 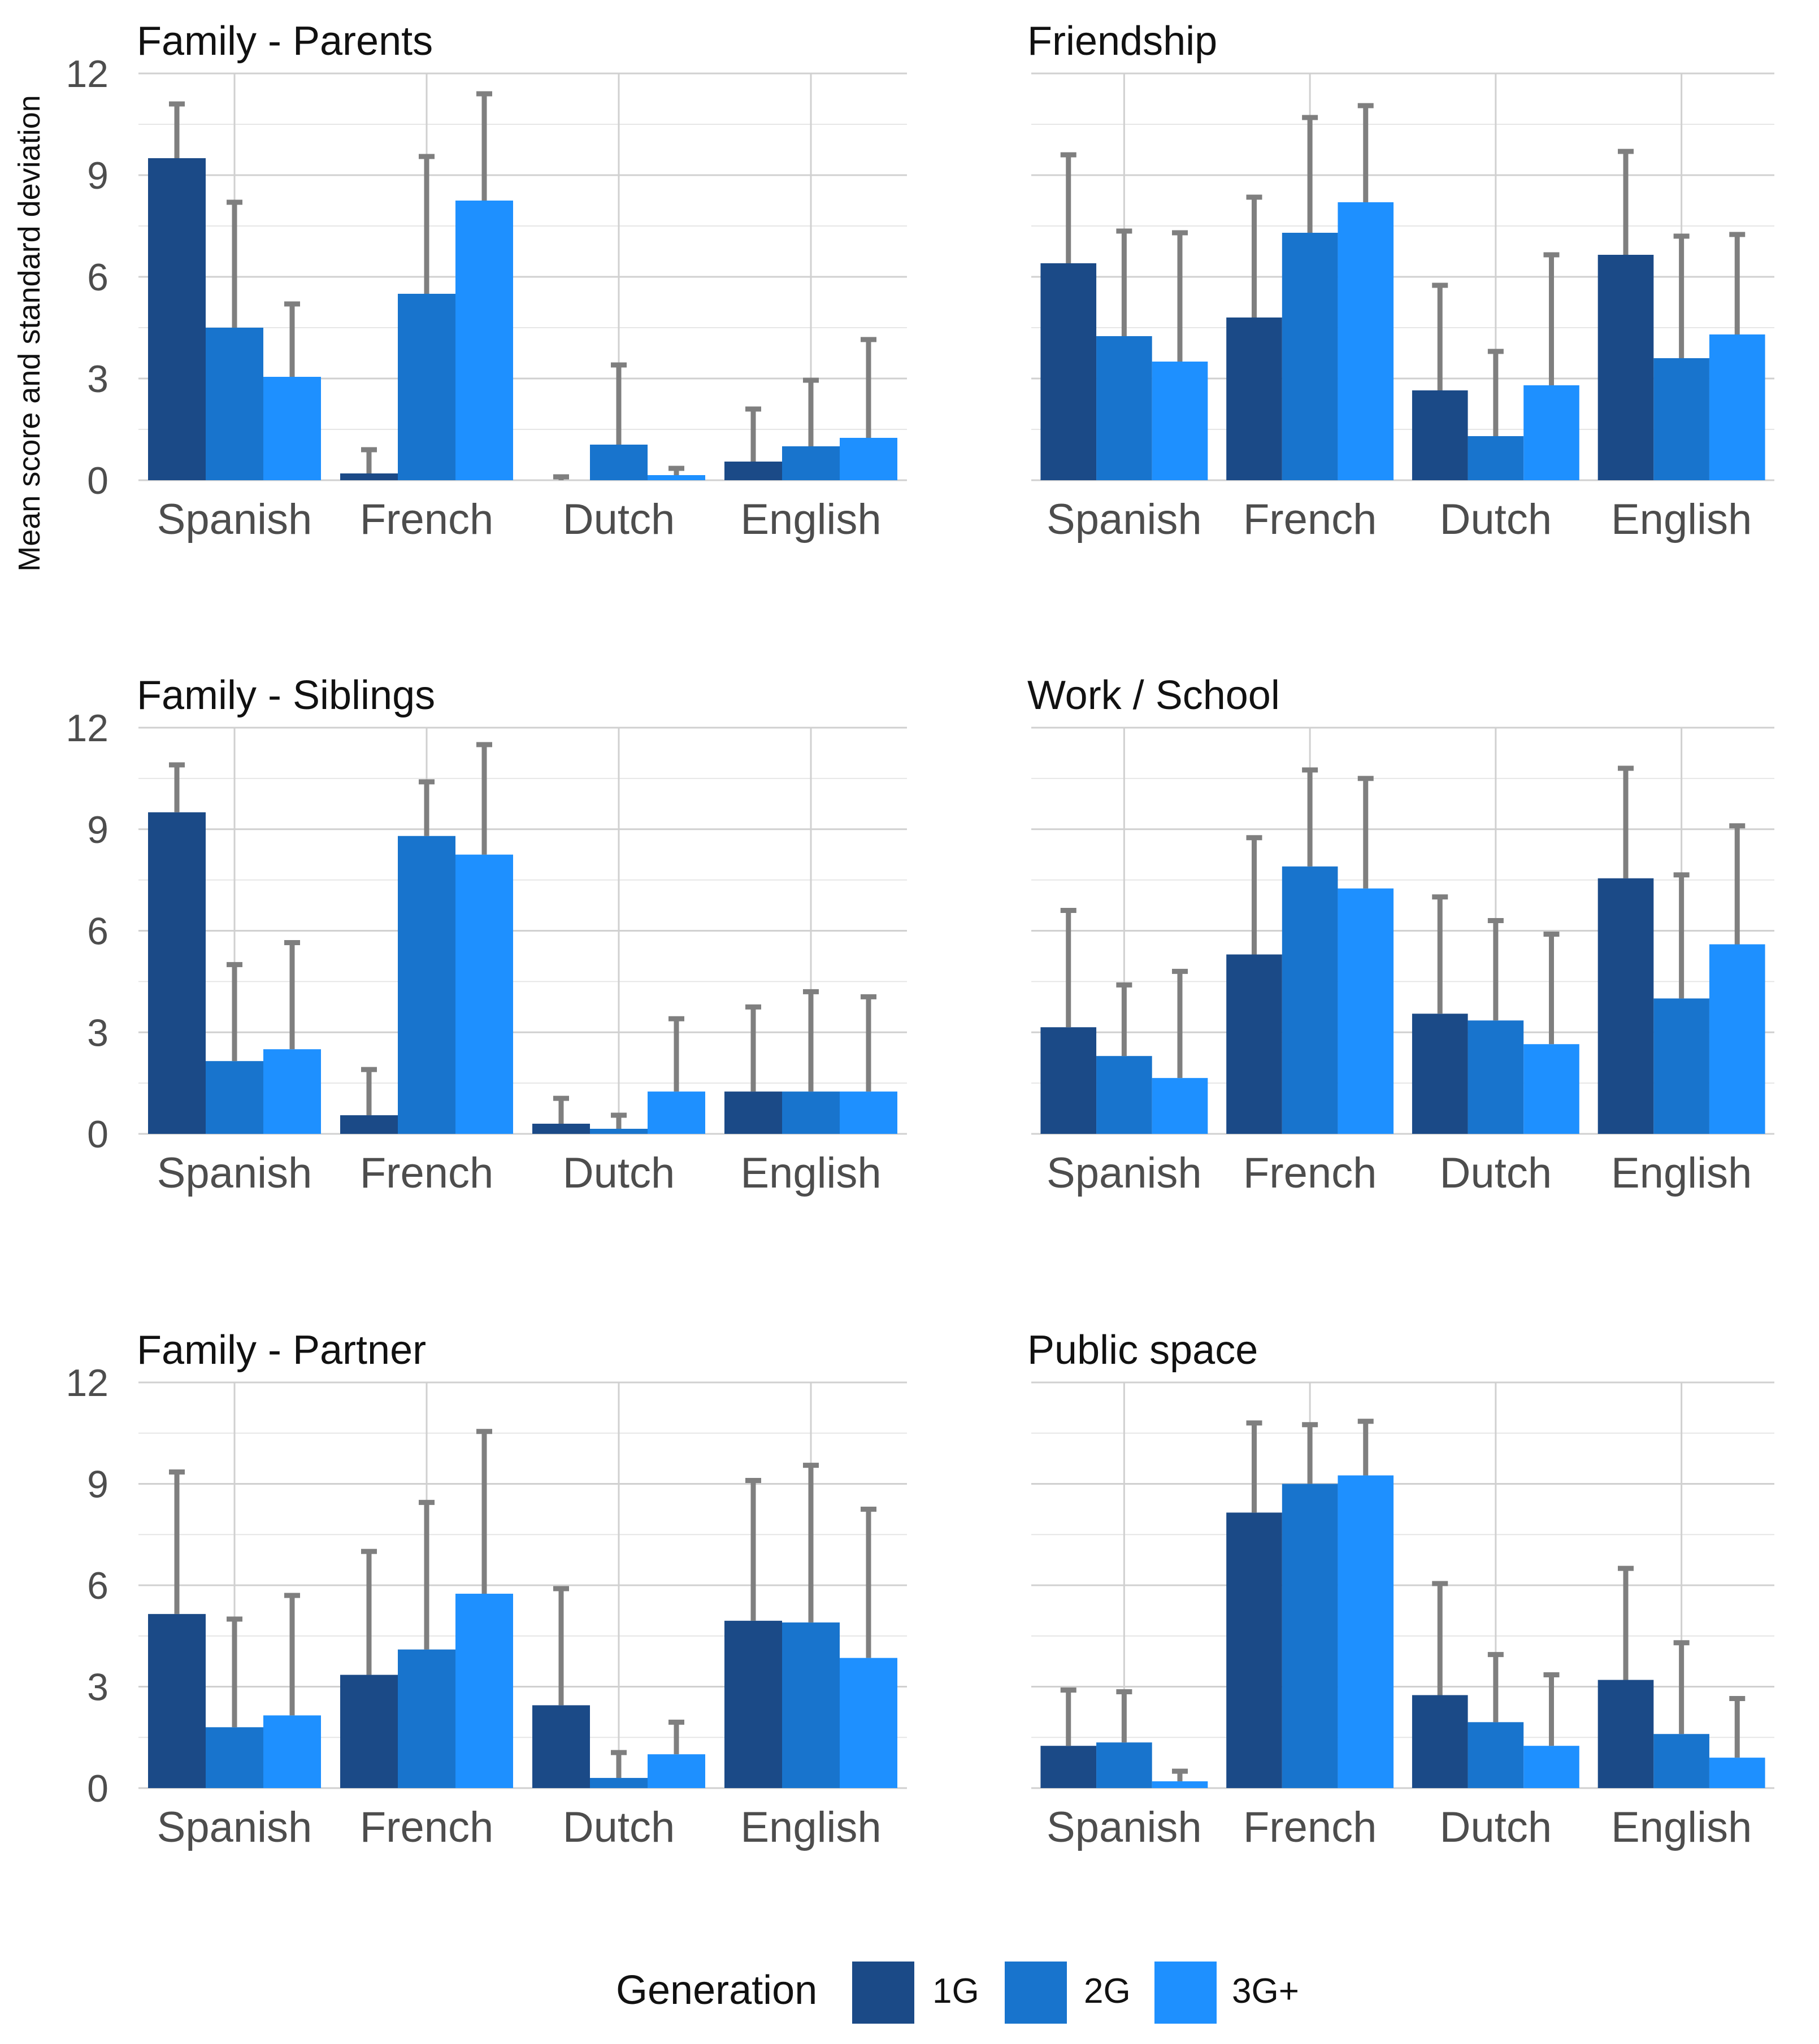 I want to click on y-tick-label: 9, so click(x=97, y=1484).